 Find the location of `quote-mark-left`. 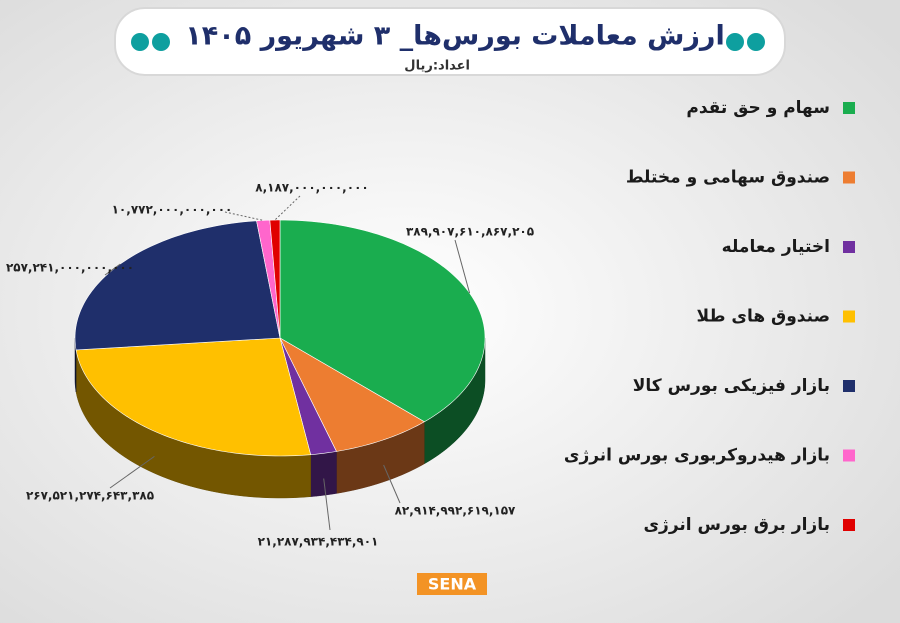

quote-mark-left is located at coordinates (150, 42).